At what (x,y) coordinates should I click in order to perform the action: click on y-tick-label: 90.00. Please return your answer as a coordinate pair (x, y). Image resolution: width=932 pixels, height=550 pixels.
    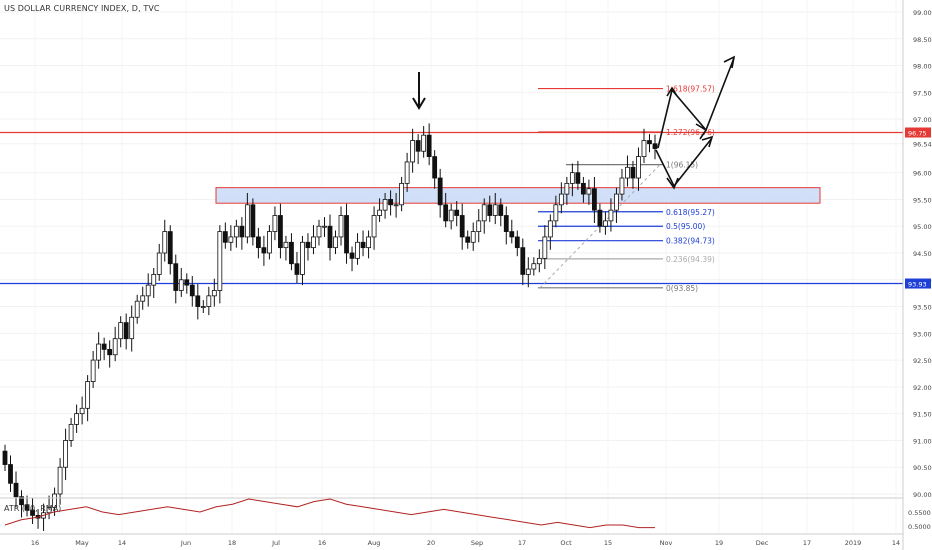
    Looking at the image, I should click on (922, 495).